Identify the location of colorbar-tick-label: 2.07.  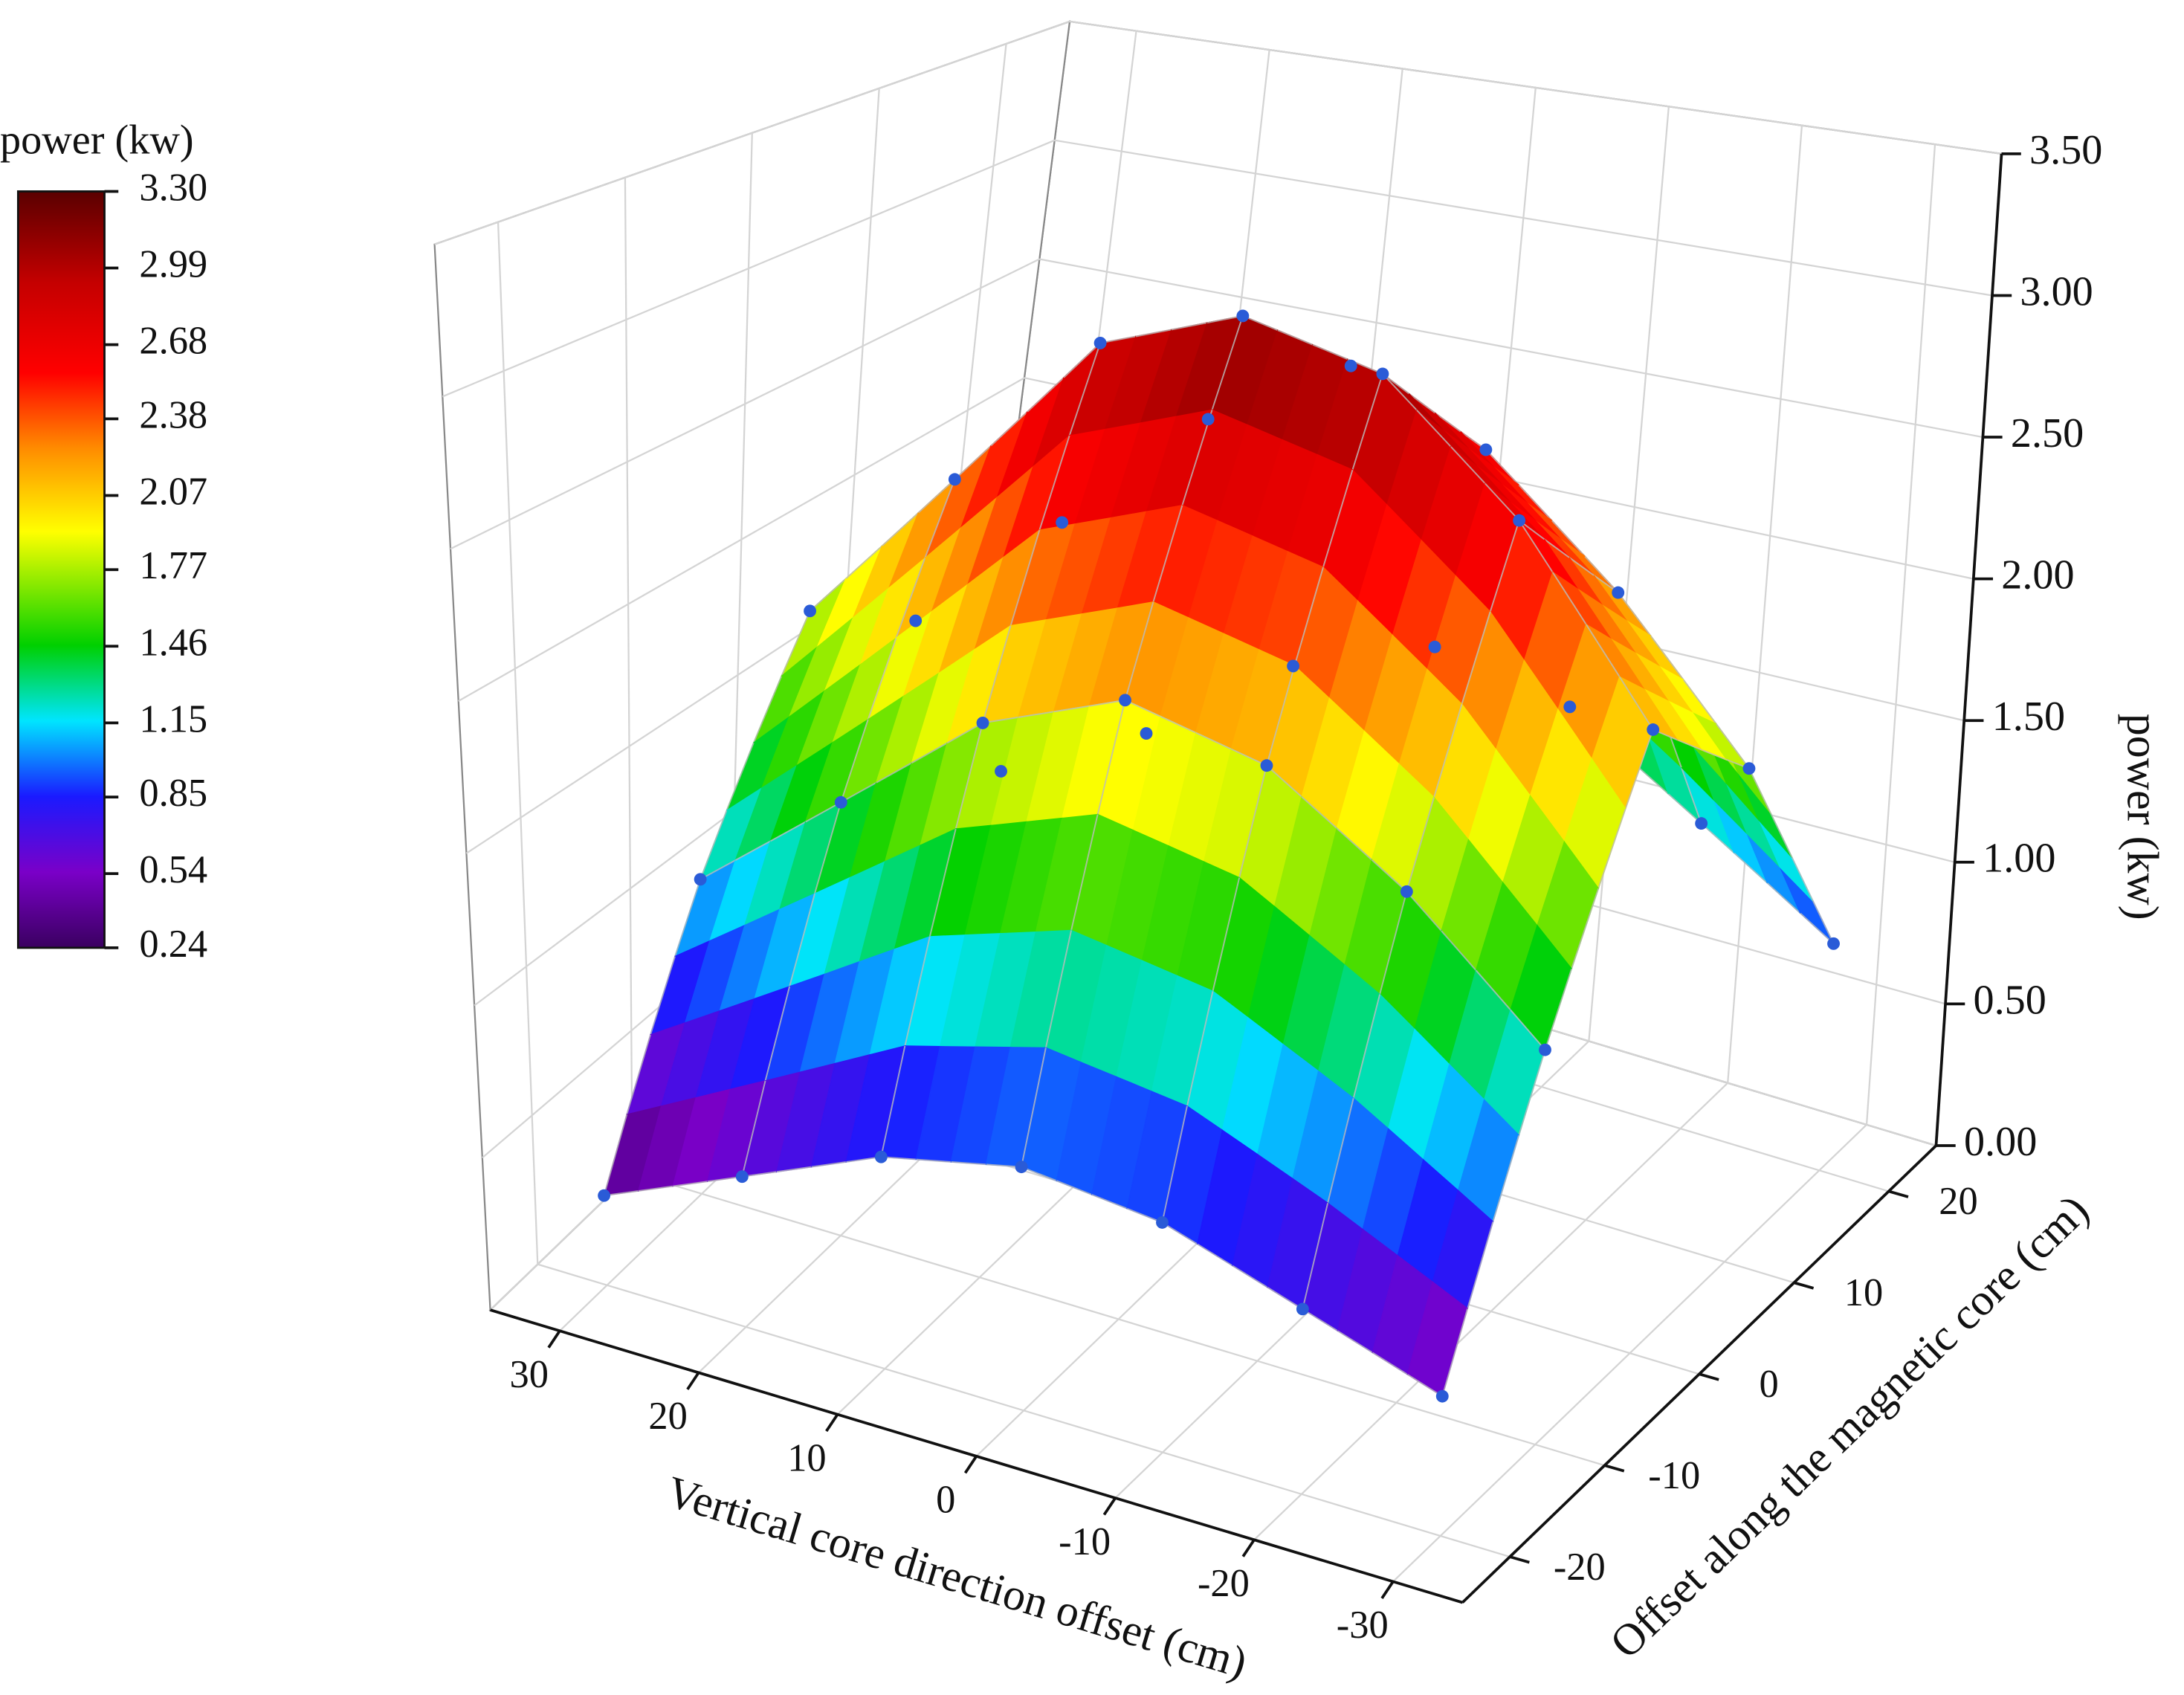
(173, 492).